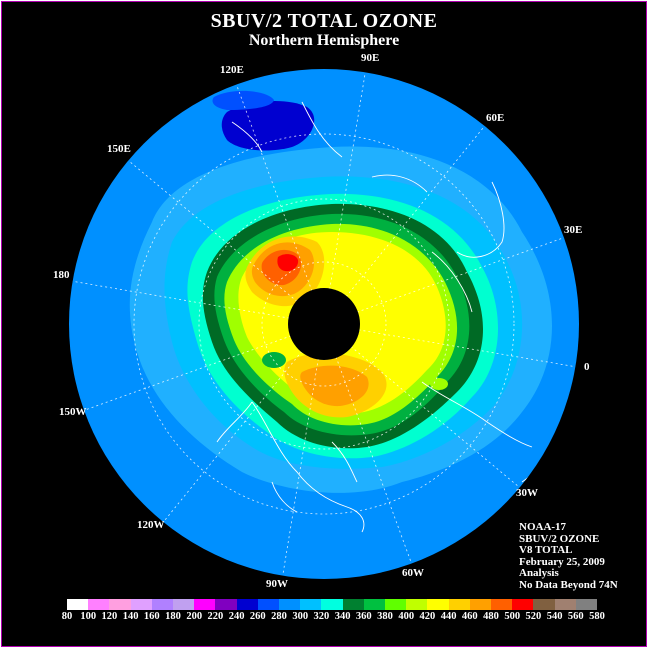 The height and width of the screenshot is (648, 648). I want to click on lon-label-180: 180, so click(61, 275).